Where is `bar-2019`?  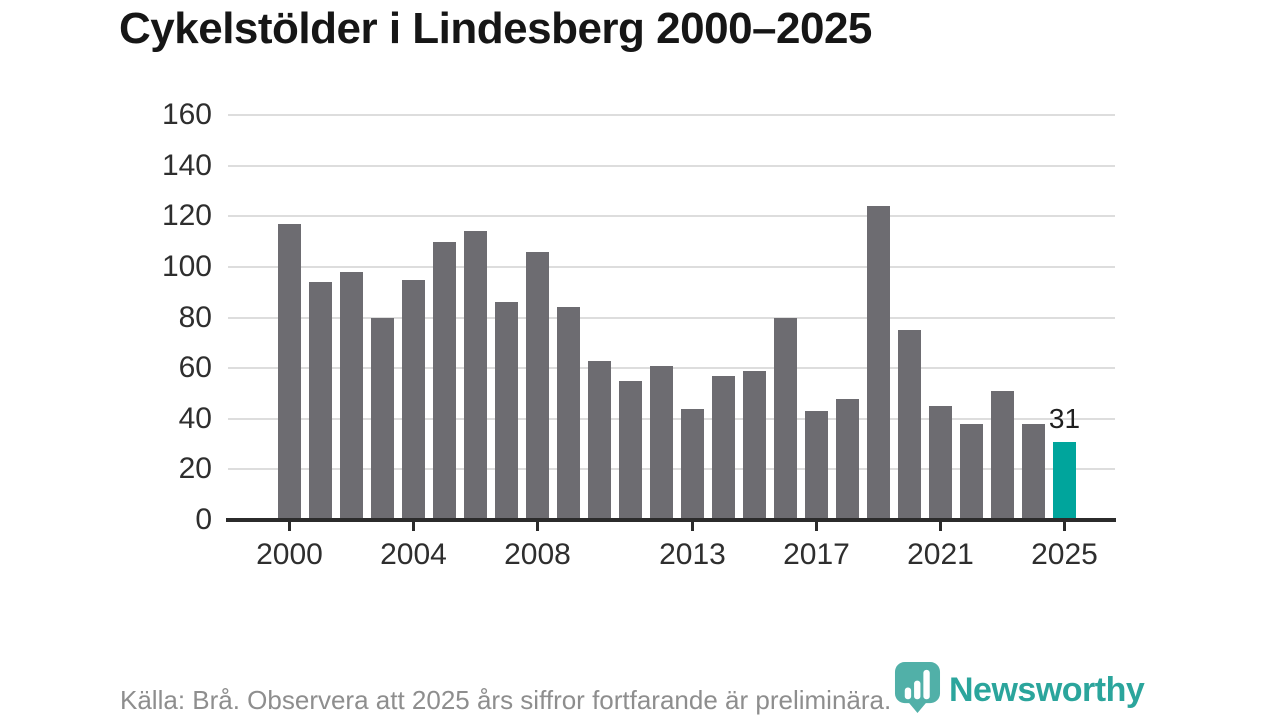 bar-2019 is located at coordinates (878, 363).